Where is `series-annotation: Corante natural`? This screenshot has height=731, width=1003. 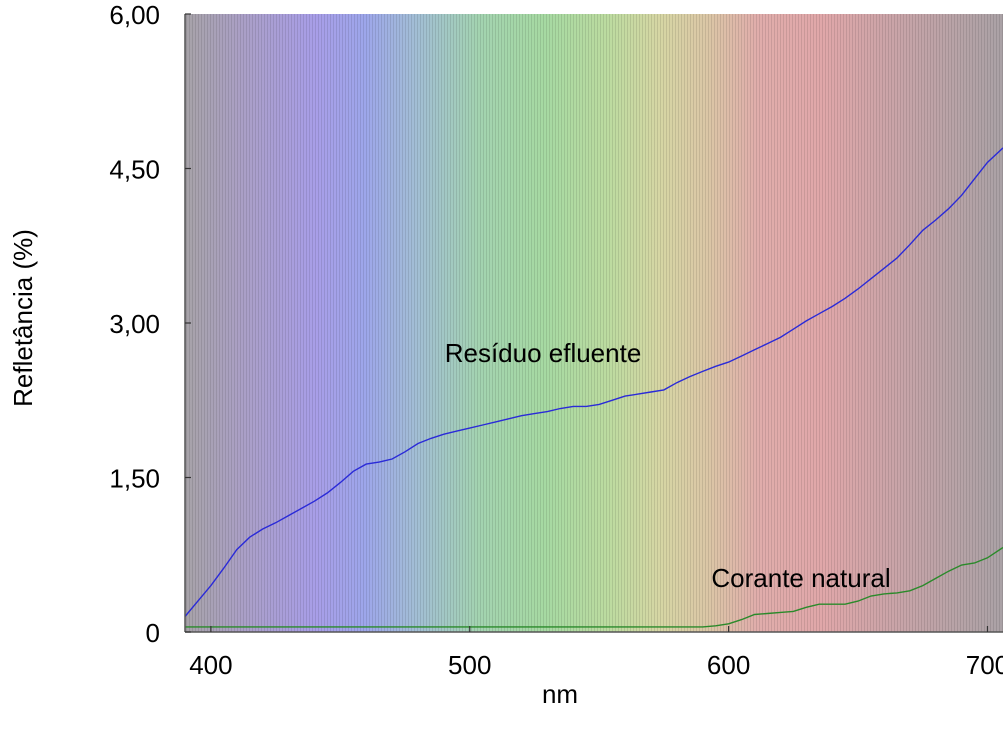 series-annotation: Corante natural is located at coordinates (800, 578).